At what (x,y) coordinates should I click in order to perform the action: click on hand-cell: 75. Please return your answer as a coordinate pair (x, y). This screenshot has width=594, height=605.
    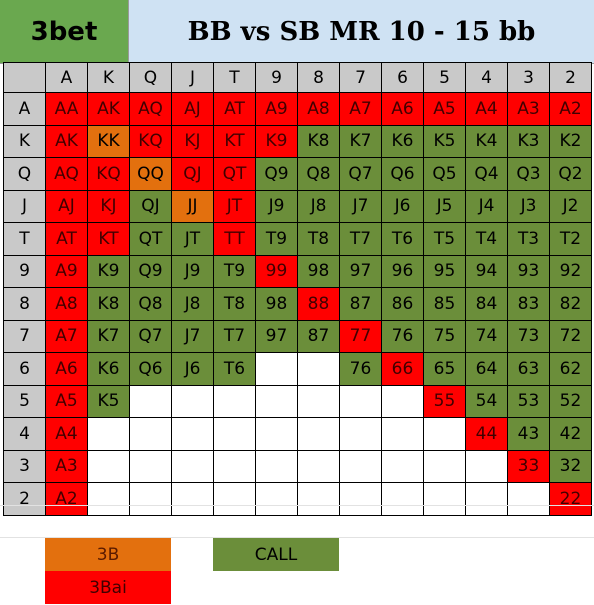
    Looking at the image, I should click on (444, 336).